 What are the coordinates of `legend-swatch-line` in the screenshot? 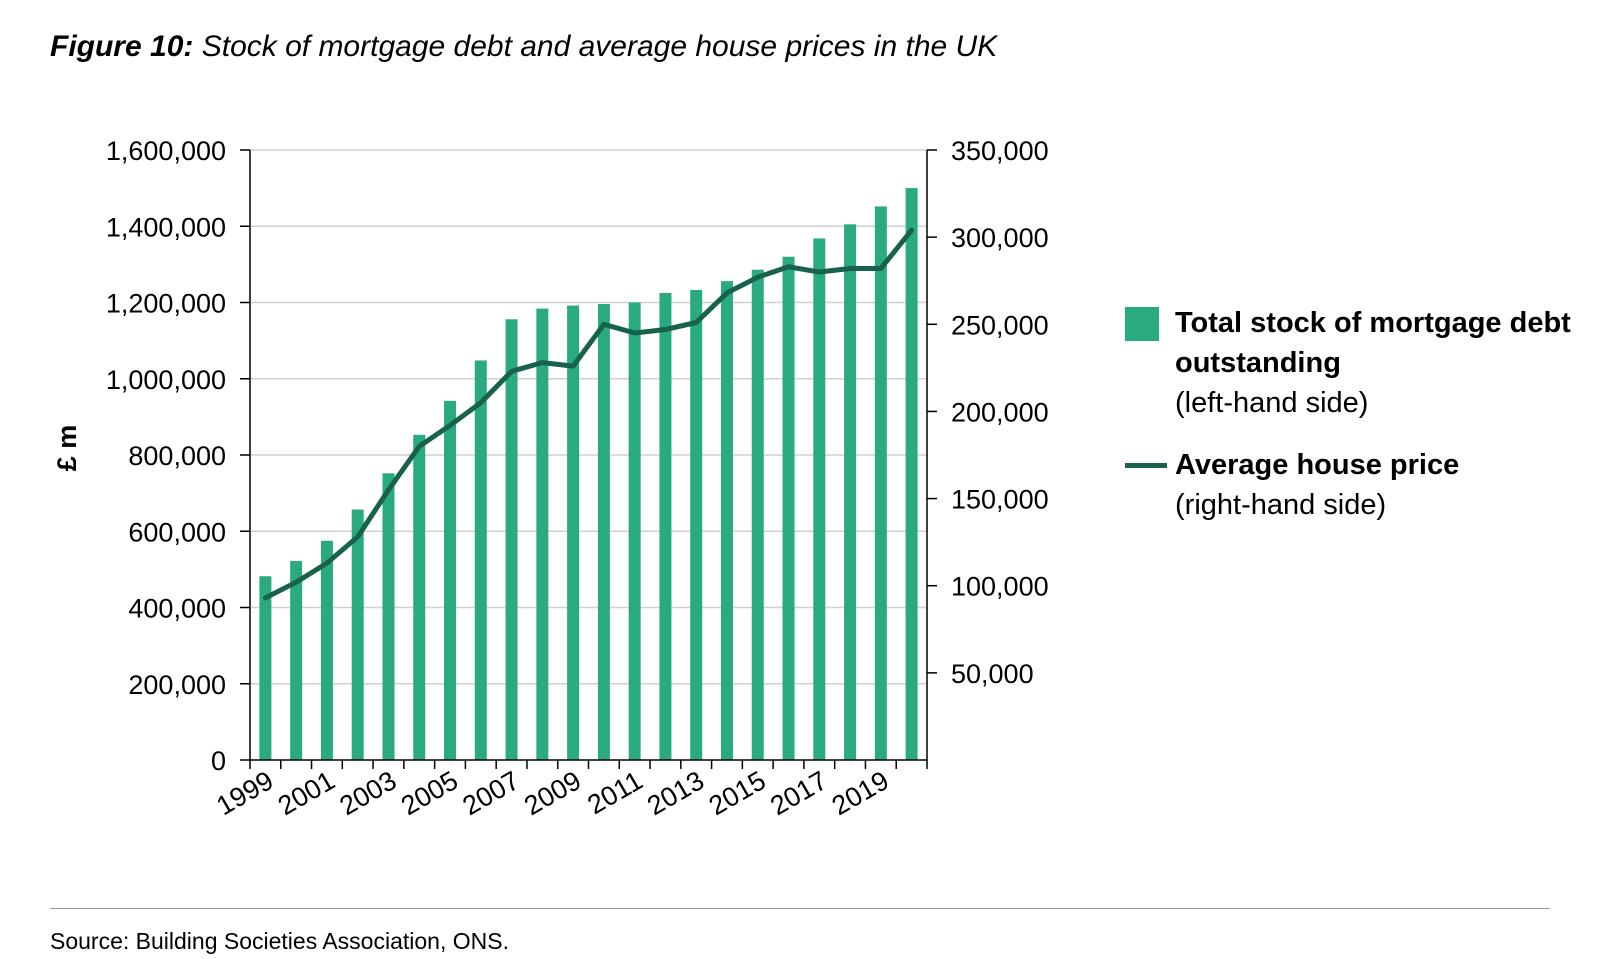 It's located at (1146, 465).